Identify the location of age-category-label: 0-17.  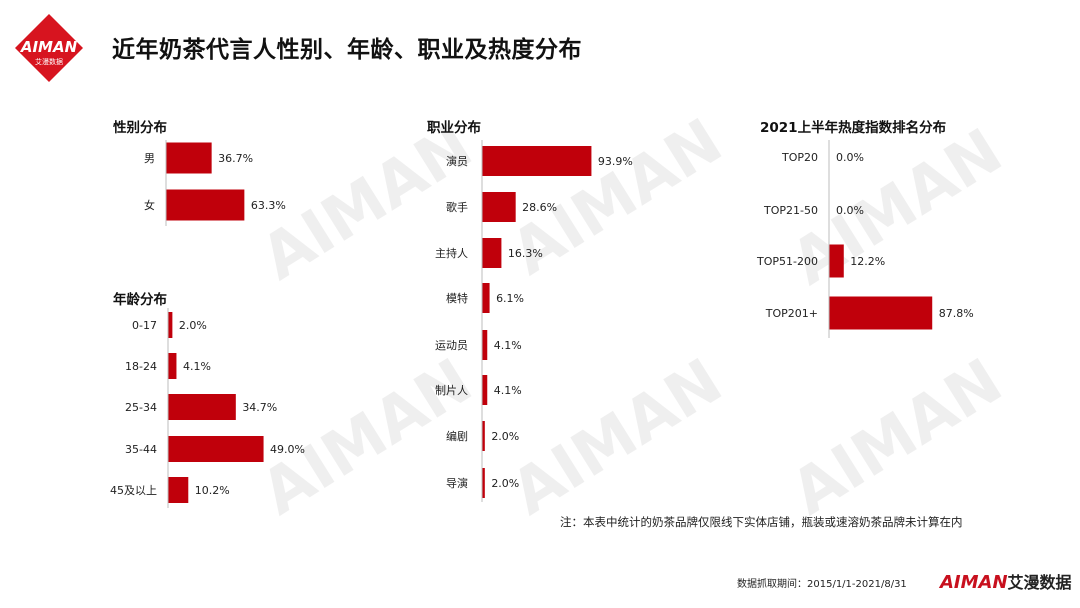
(144, 325).